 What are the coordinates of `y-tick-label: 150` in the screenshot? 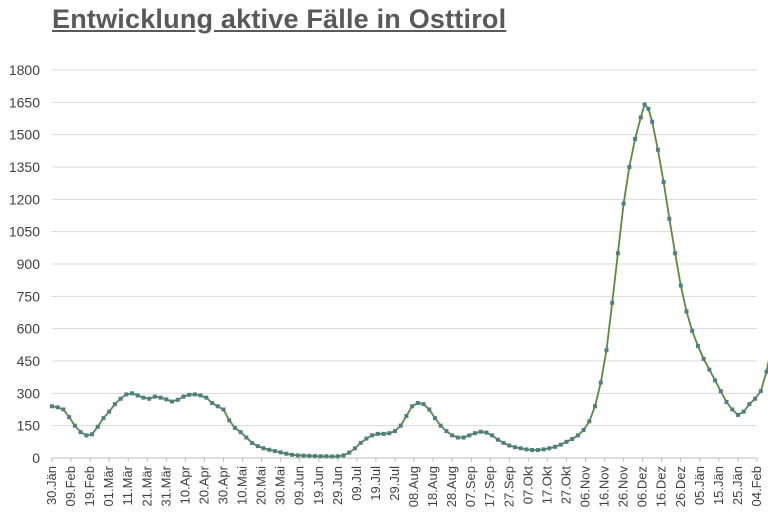 It's located at (29, 426).